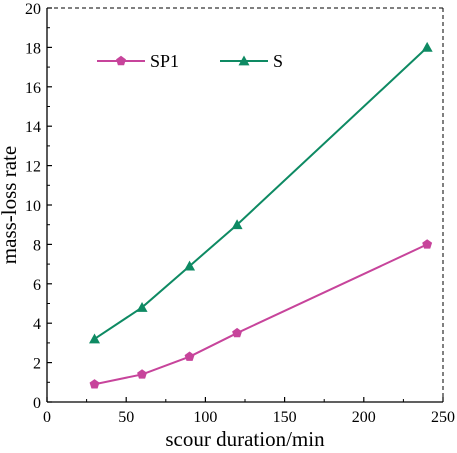 The width and height of the screenshot is (457, 453). What do you see at coordinates (244, 60) in the screenshot?
I see `legend-marker-s` at bounding box center [244, 60].